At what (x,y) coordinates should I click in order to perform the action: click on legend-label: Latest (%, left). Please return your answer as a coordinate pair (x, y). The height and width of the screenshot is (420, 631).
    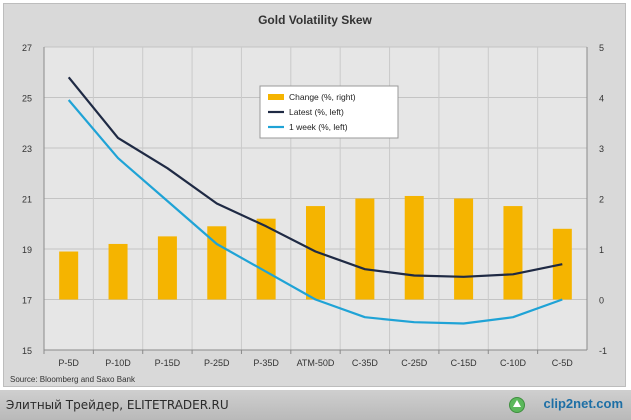
    Looking at the image, I should click on (316, 112).